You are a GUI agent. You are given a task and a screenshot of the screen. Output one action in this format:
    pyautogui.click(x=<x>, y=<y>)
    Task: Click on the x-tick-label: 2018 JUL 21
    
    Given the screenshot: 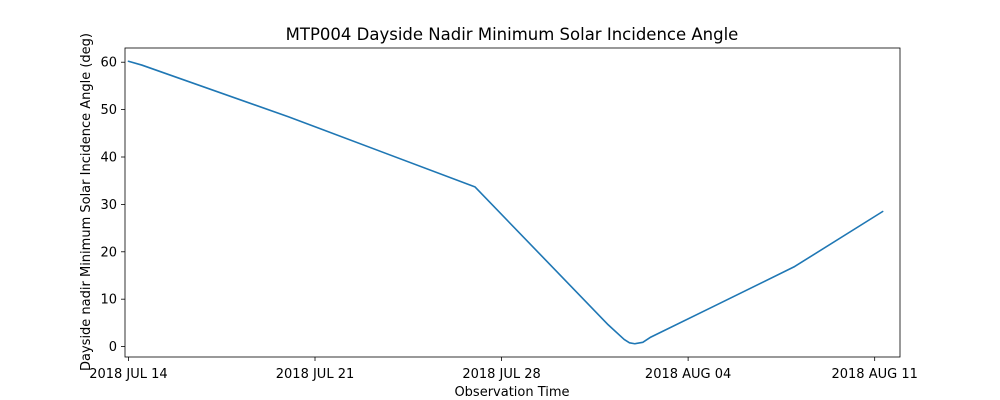 What is the action you would take?
    pyautogui.click(x=315, y=374)
    